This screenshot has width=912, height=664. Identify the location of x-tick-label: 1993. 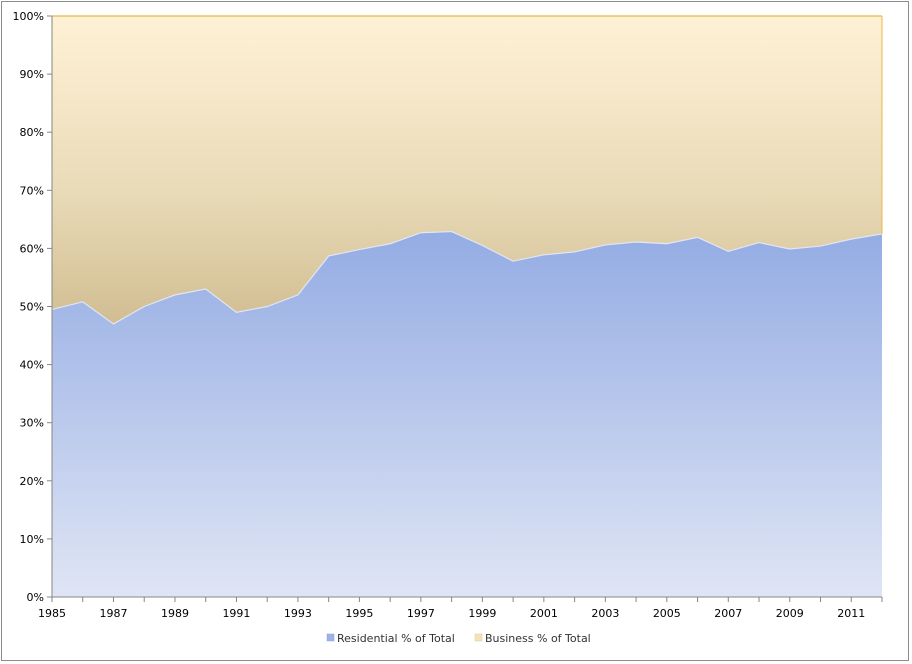
(298, 613).